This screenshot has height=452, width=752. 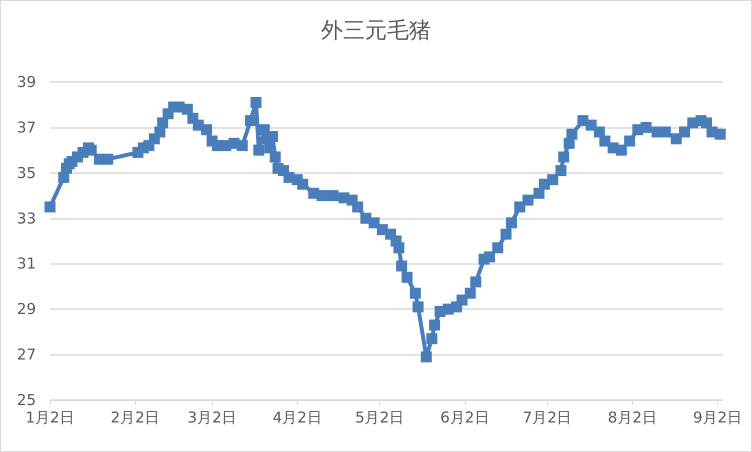 What do you see at coordinates (135, 417) in the screenshot?
I see `x-tick-label: 2月2日` at bounding box center [135, 417].